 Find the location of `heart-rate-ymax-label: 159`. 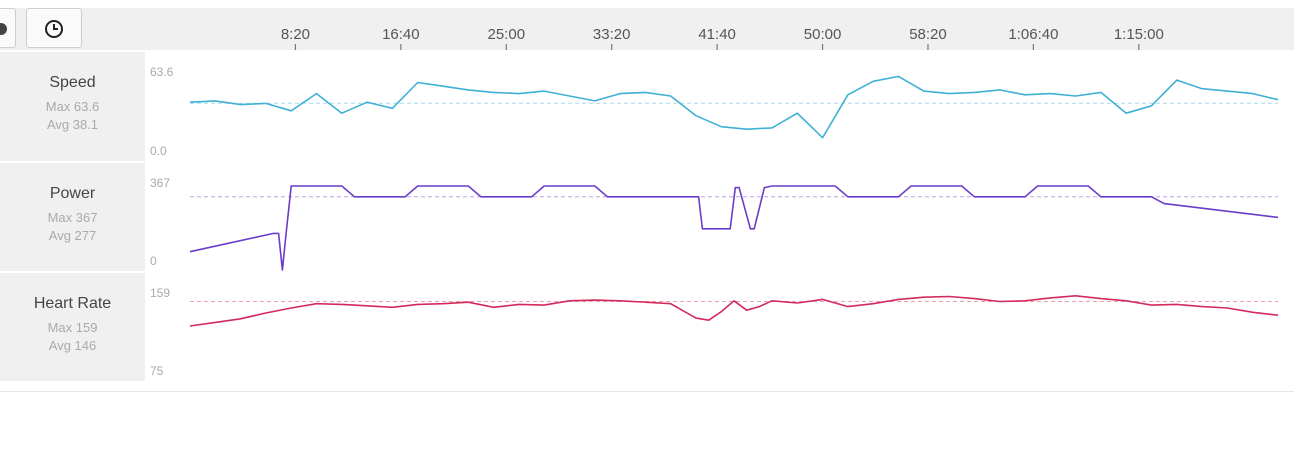

heart-rate-ymax-label: 159 is located at coordinates (160, 293).